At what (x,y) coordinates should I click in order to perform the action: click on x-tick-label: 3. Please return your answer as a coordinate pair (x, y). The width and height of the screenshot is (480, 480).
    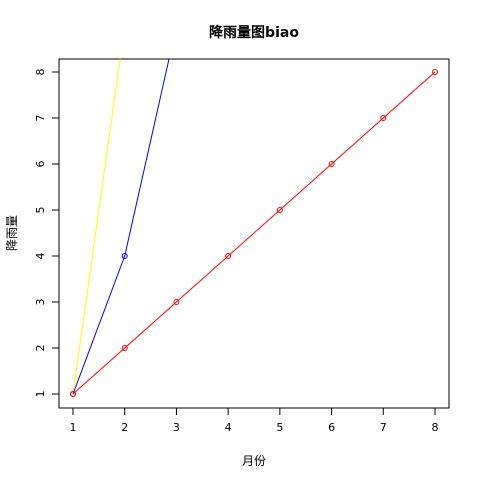
    Looking at the image, I should click on (176, 427).